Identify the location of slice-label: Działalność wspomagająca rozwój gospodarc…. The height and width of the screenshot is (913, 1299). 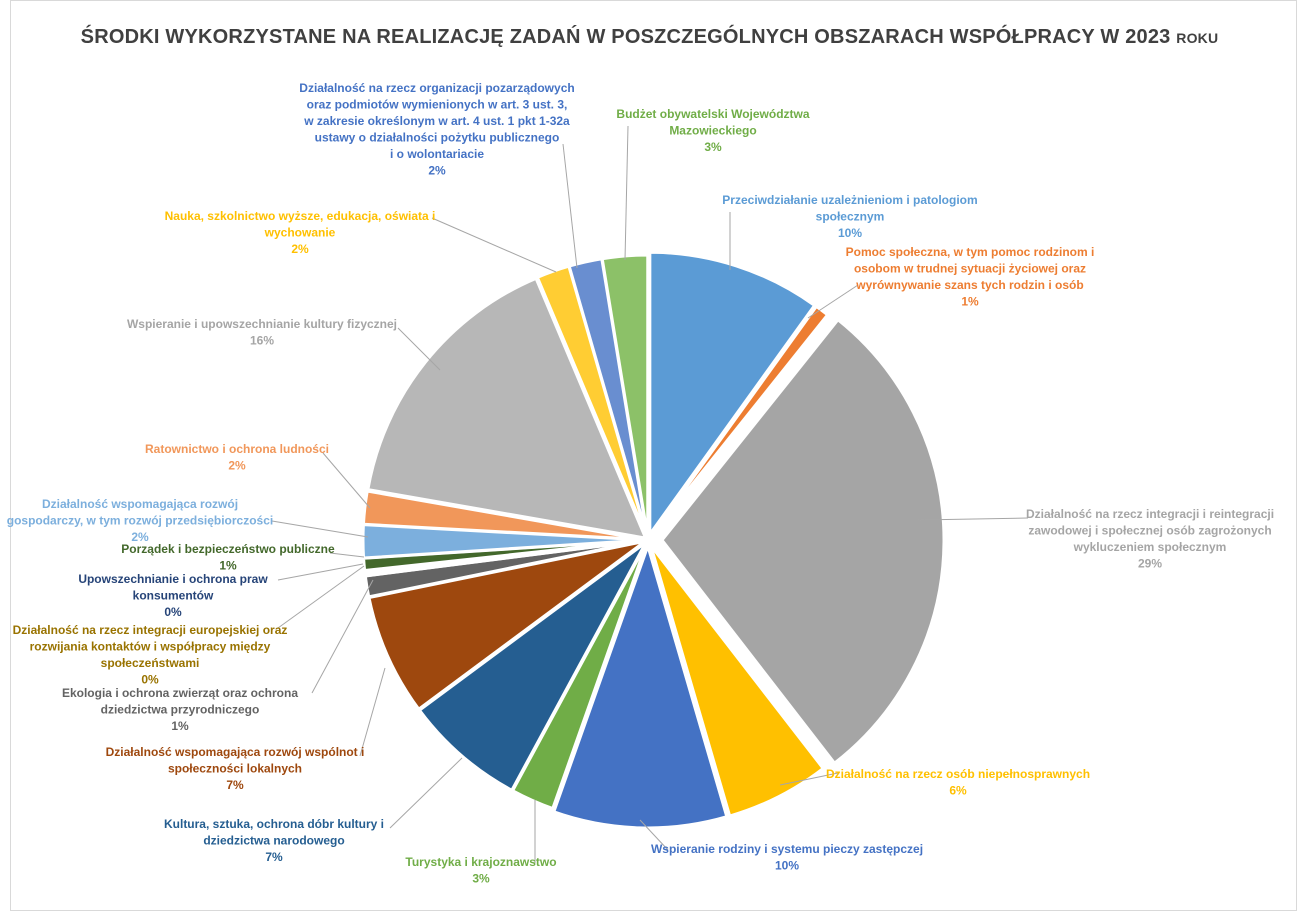
(140, 520).